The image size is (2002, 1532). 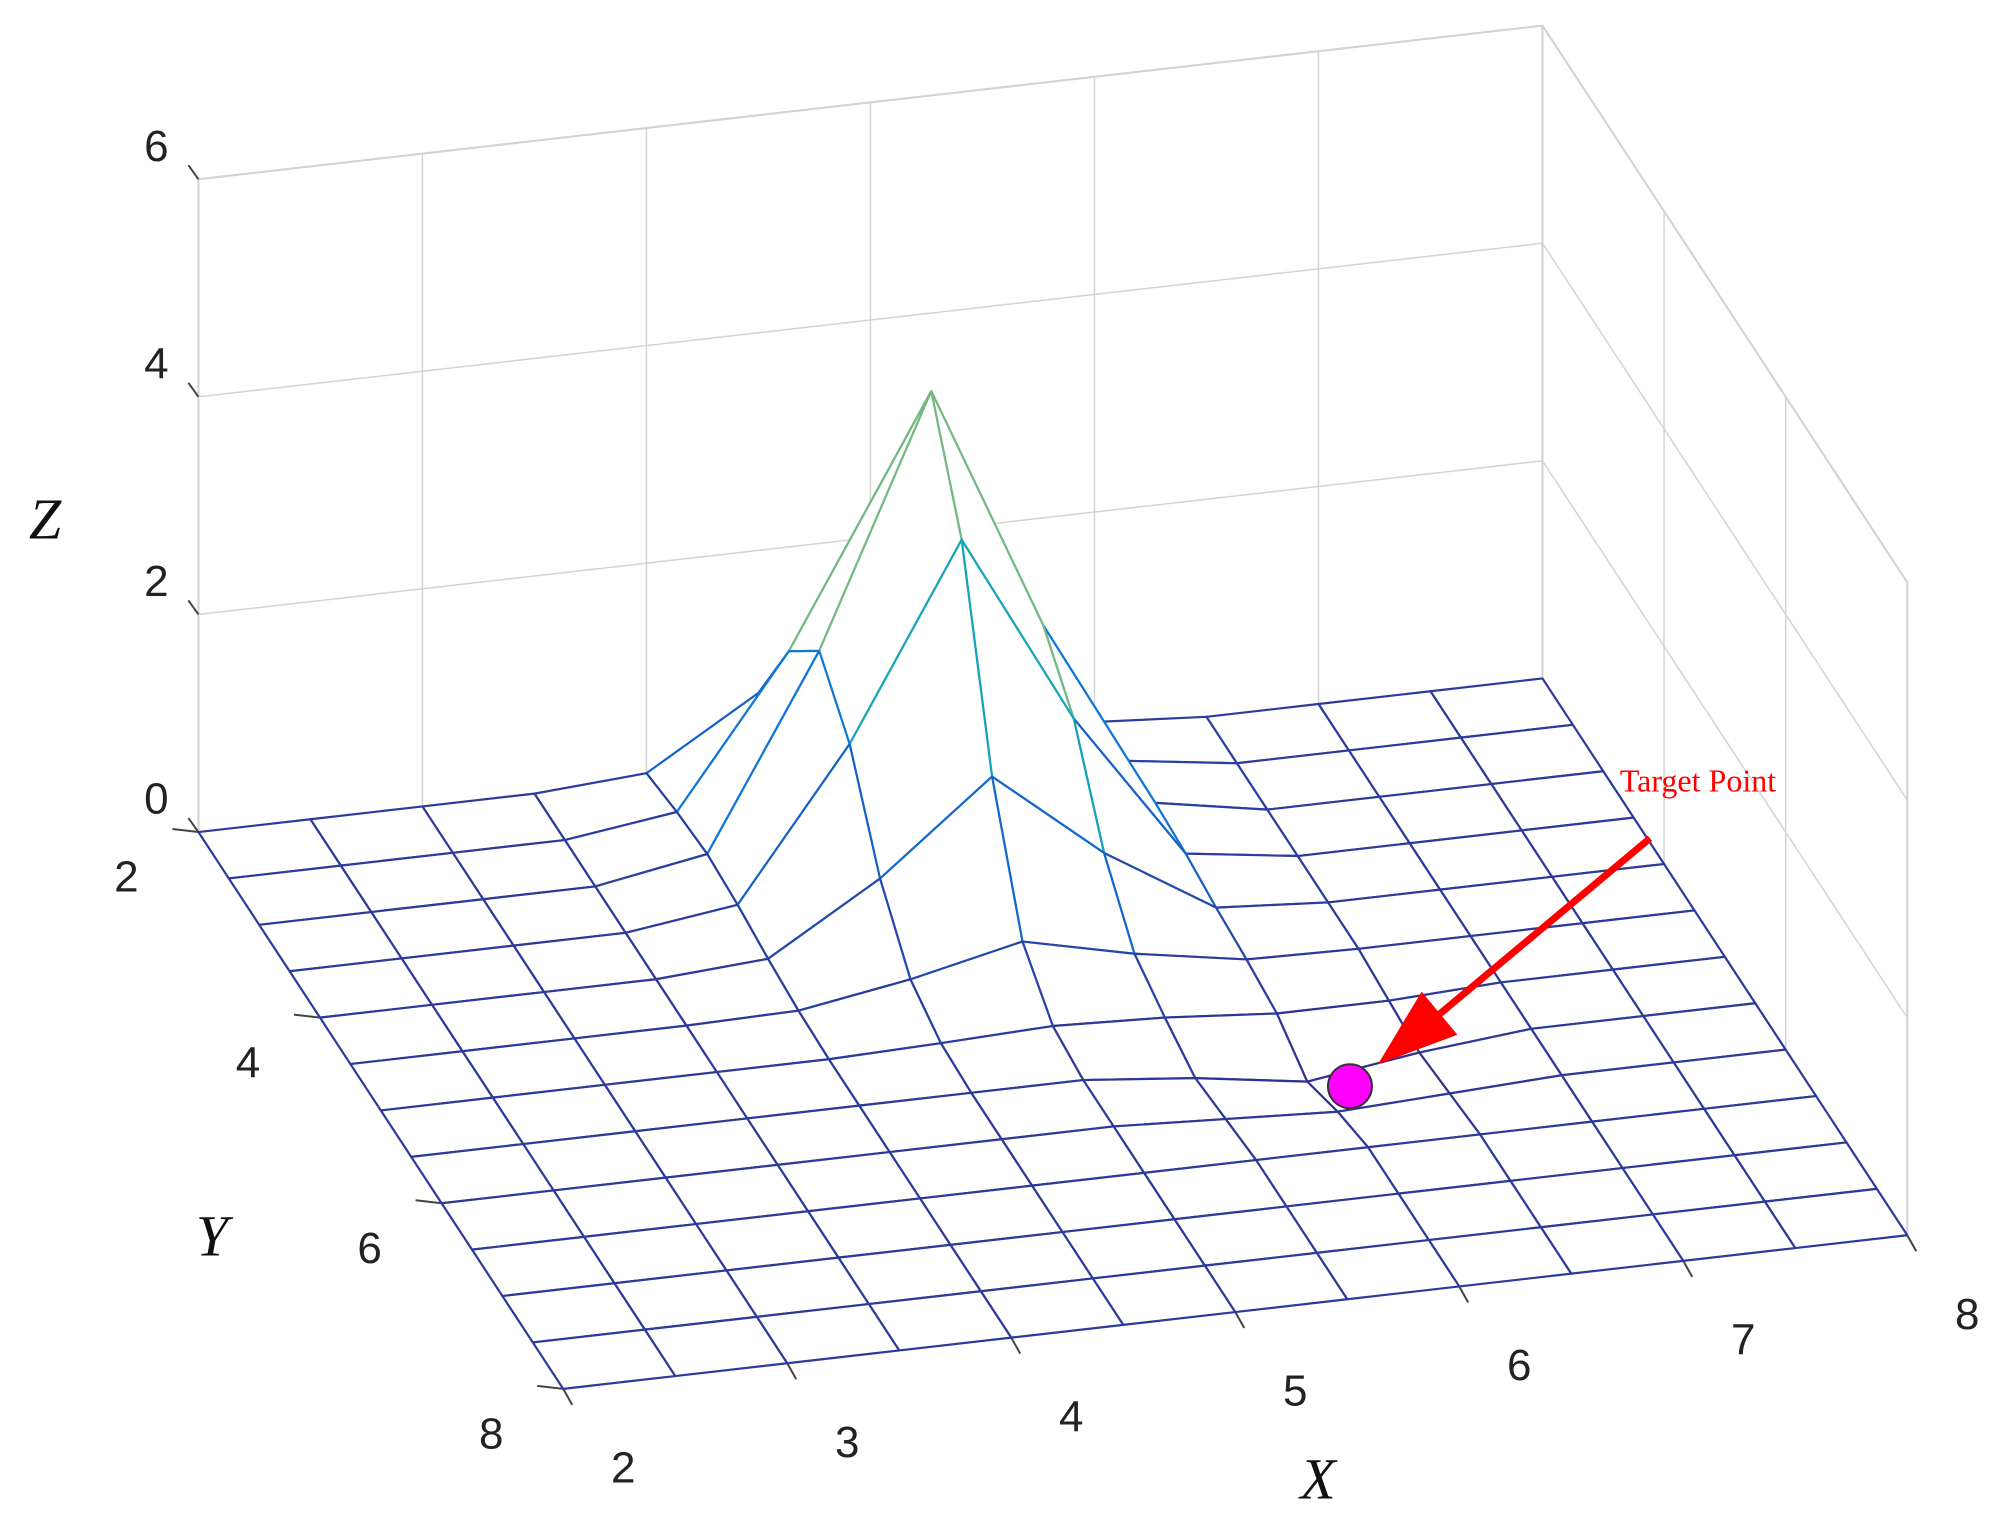 What do you see at coordinates (1349, 1086) in the screenshot?
I see `target-marker` at bounding box center [1349, 1086].